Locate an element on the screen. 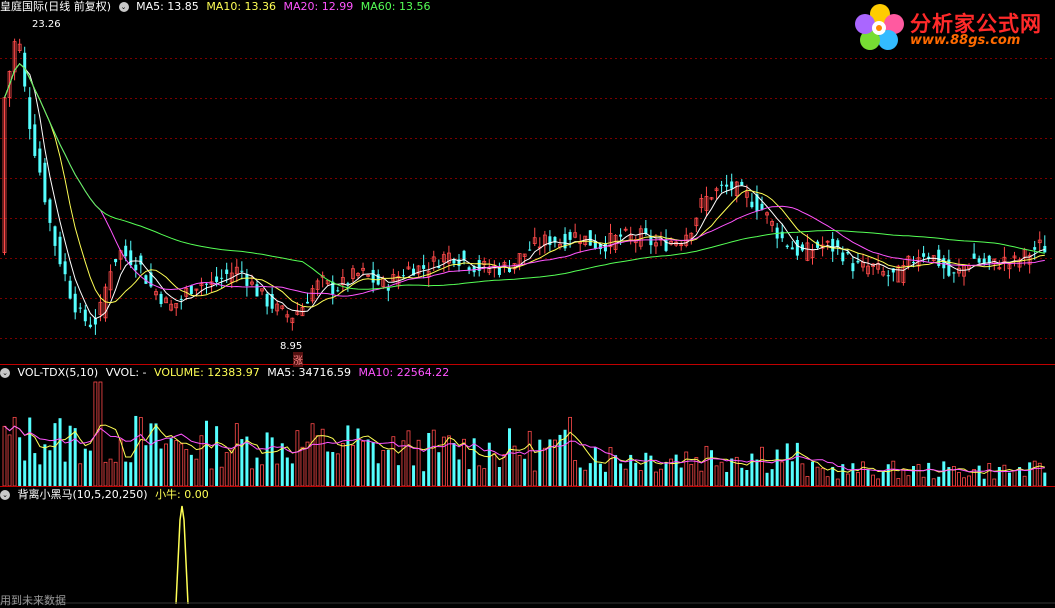 This screenshot has width=1055, height=608. settings-icon: ⌄ is located at coordinates (123, 7).